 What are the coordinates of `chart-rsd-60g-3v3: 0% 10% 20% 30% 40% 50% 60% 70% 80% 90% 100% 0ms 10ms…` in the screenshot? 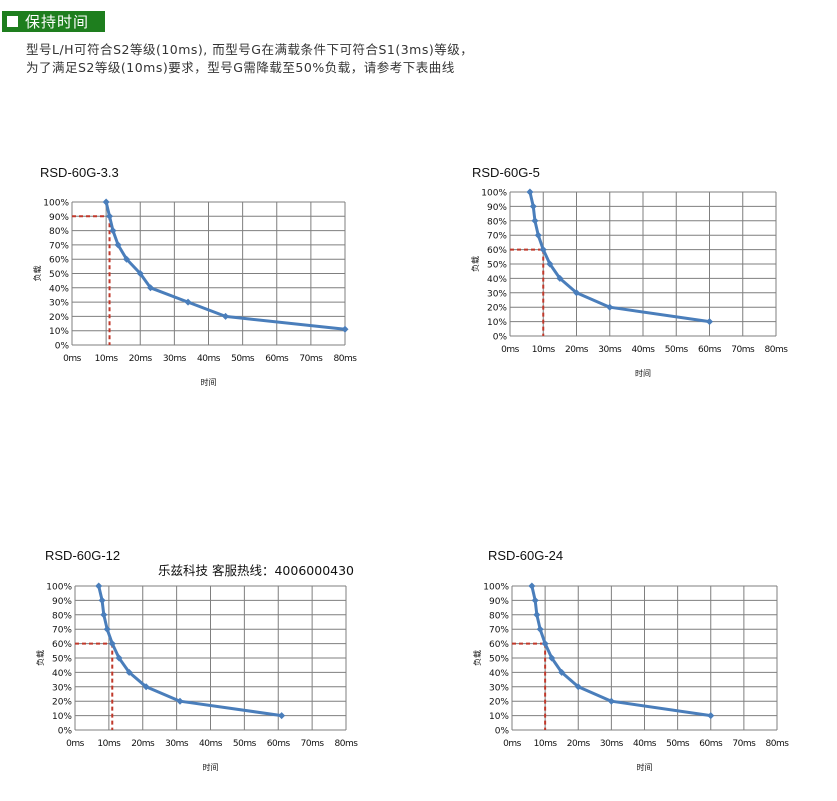 It's located at (195, 292).